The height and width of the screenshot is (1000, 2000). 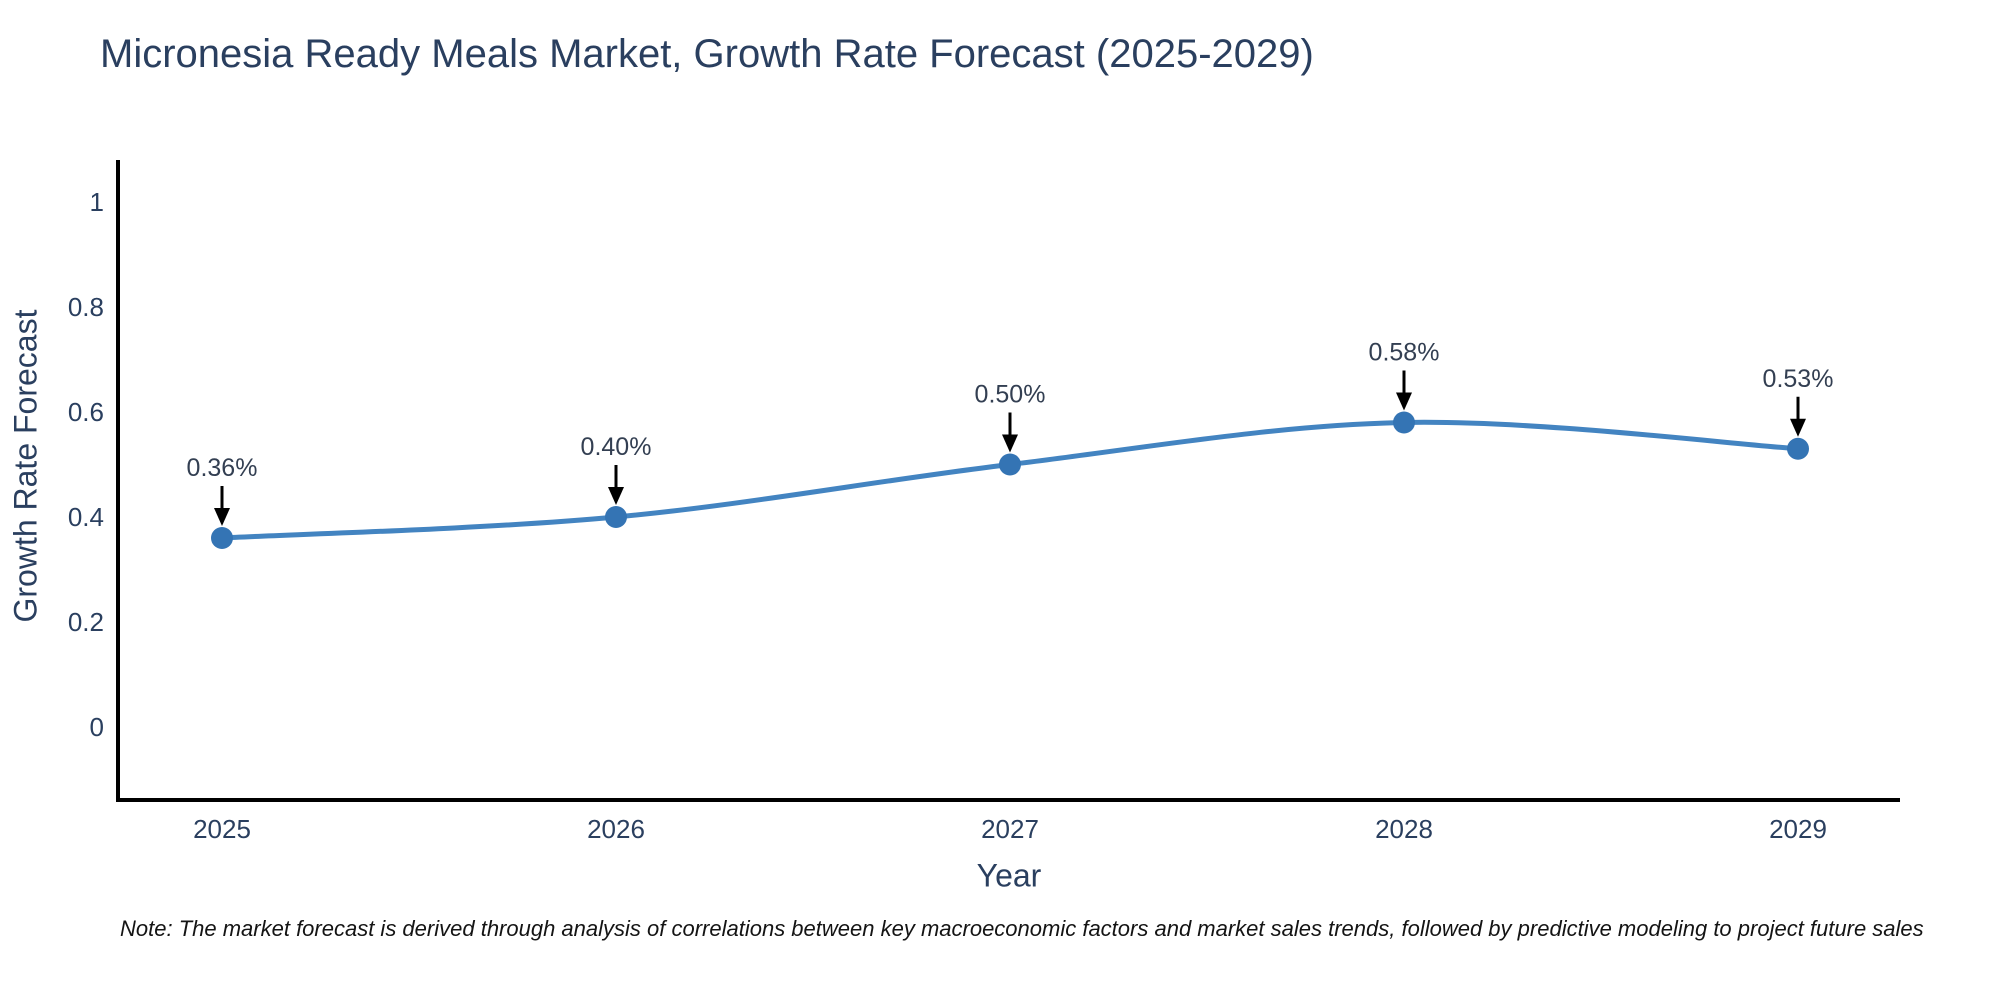 I want to click on y-tick-label: 0.8, so click(x=86, y=307).